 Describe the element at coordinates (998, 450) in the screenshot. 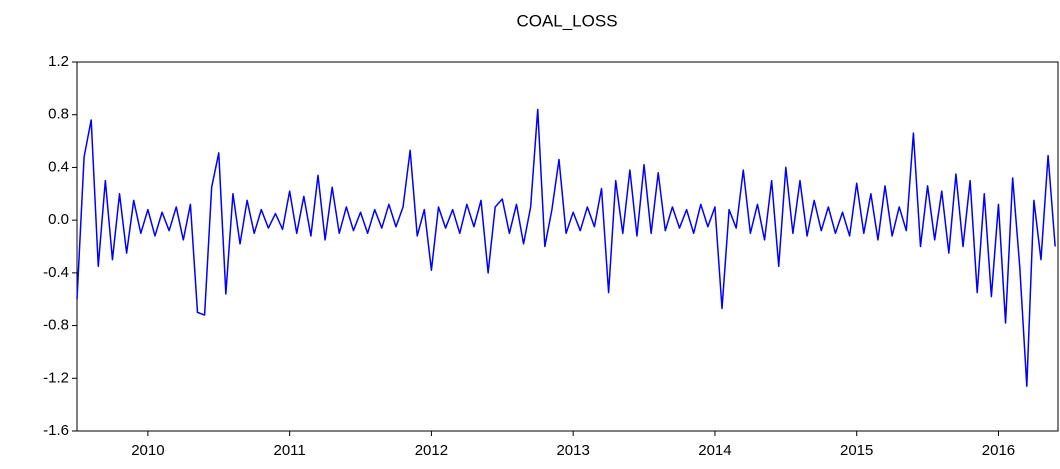

I see `x-tick-label: 2016` at that location.